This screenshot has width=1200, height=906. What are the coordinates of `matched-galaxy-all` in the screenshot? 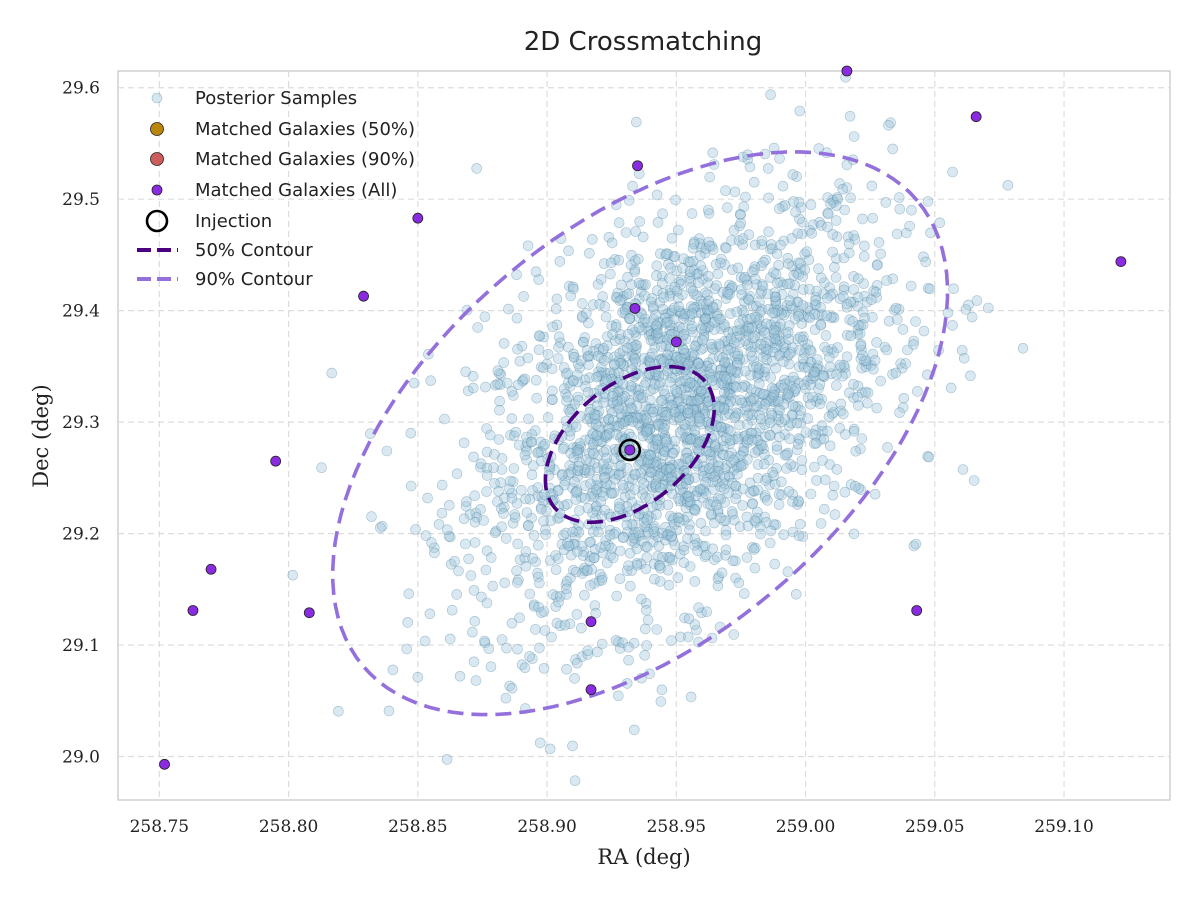 It's located at (917, 610).